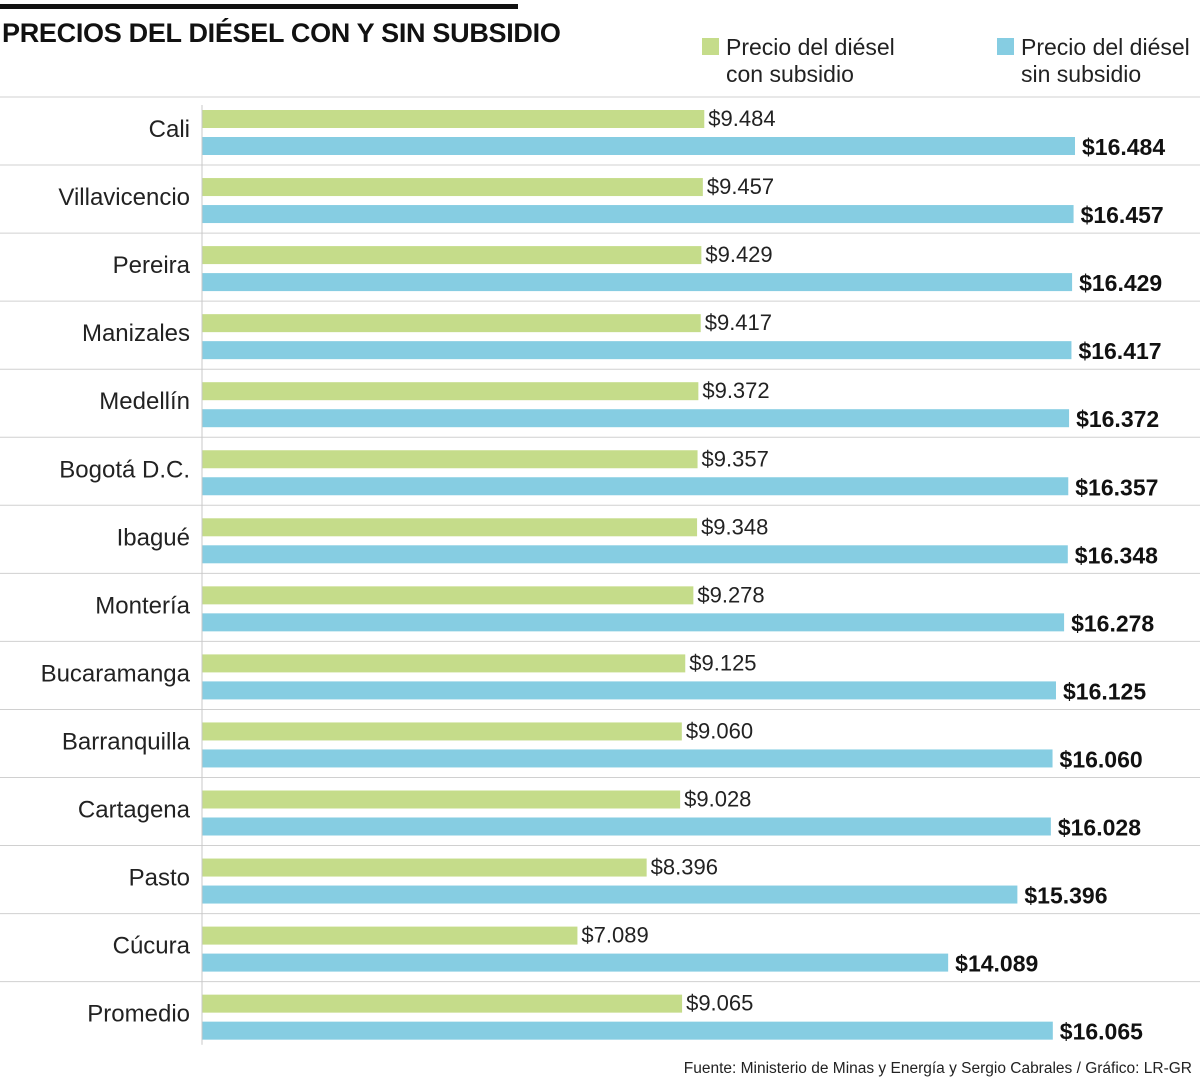  What do you see at coordinates (1122, 215) in the screenshot?
I see `value-label-without-subsidy-villavicencio: $16.457` at bounding box center [1122, 215].